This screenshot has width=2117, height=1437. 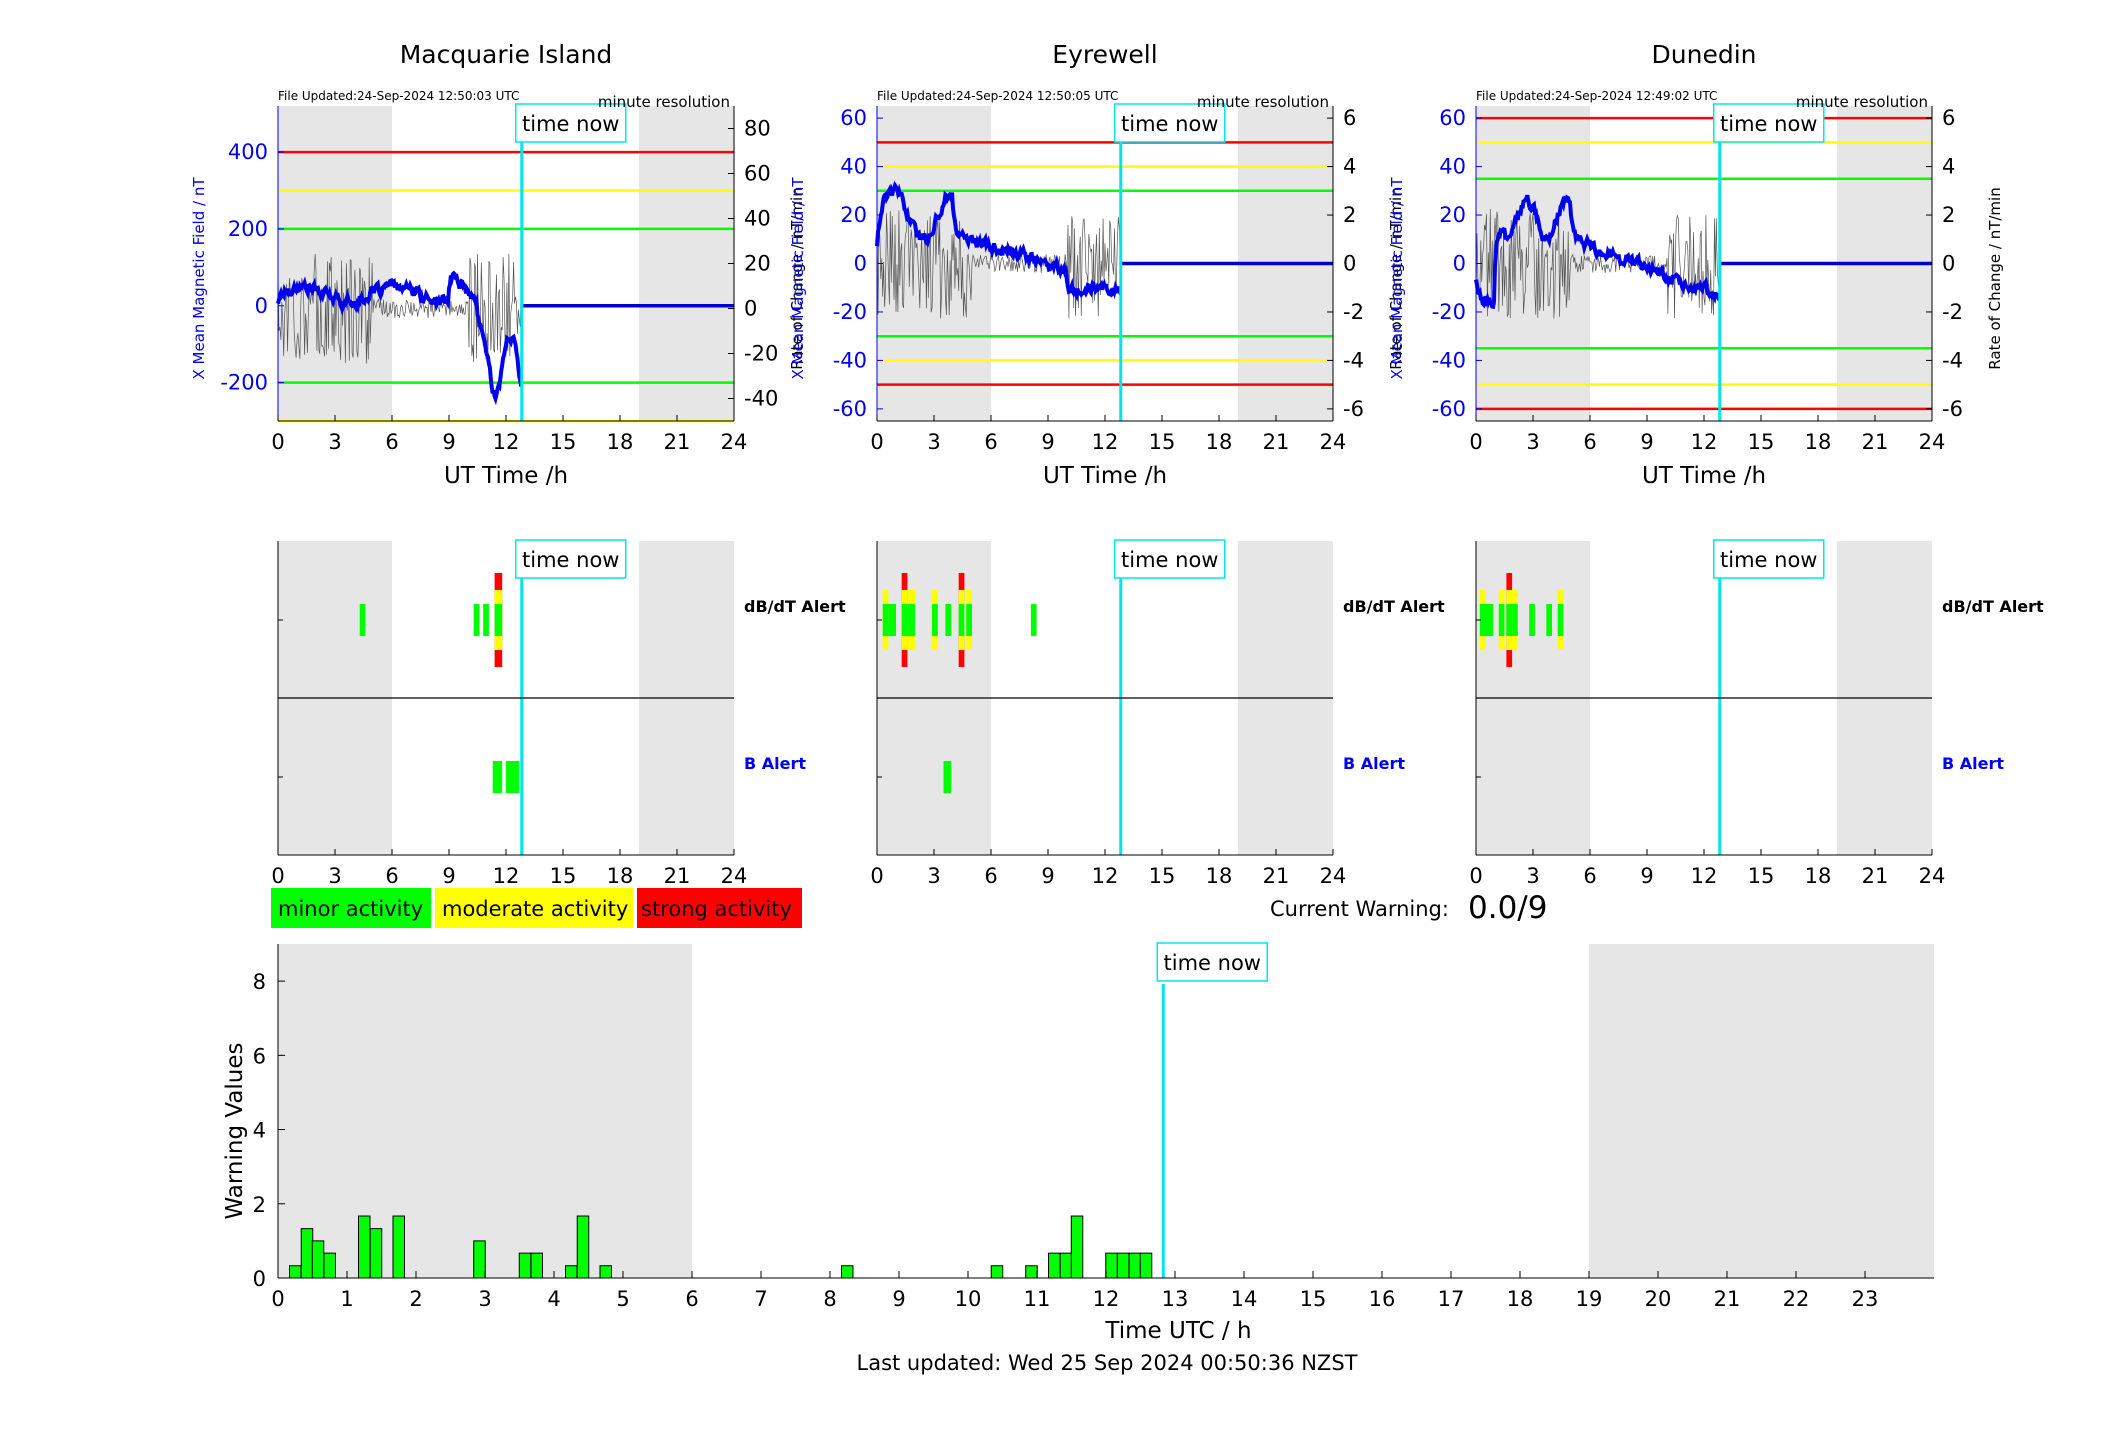 I want to click on y-left-tick-label: -40, so click(x=850, y=360).